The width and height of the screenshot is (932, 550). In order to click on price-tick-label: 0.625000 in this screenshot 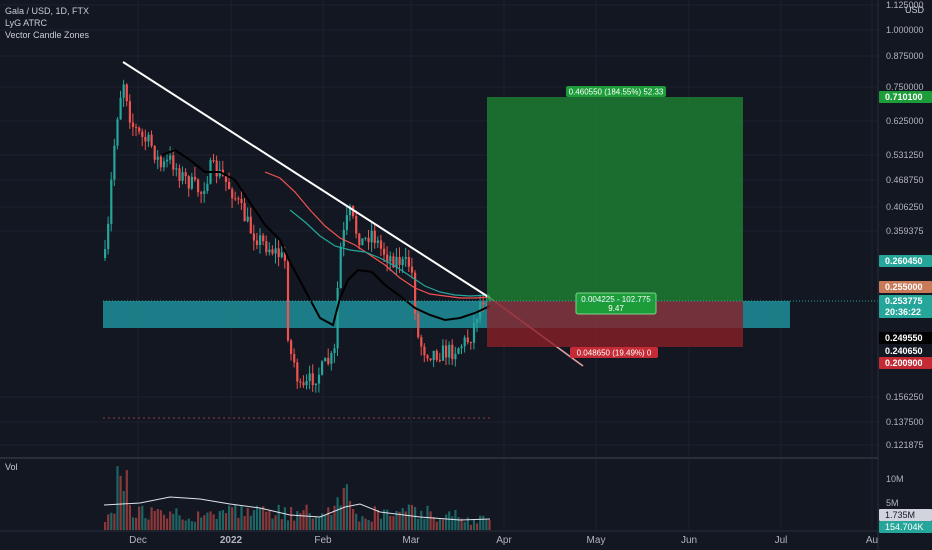, I will do `click(905, 121)`.